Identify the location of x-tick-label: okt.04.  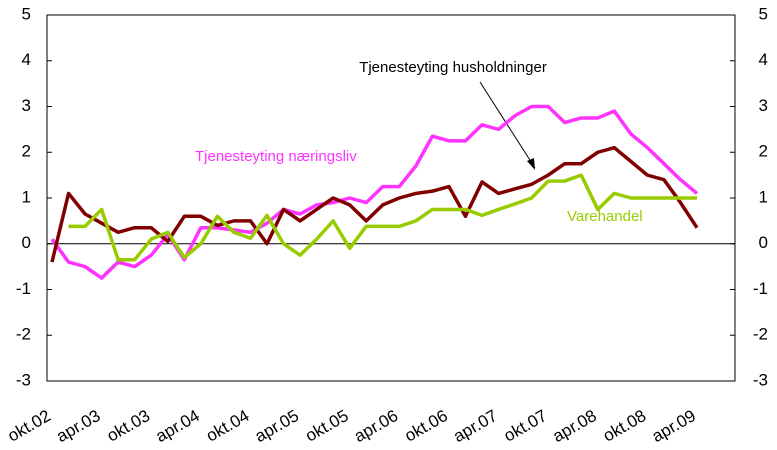
(228, 426).